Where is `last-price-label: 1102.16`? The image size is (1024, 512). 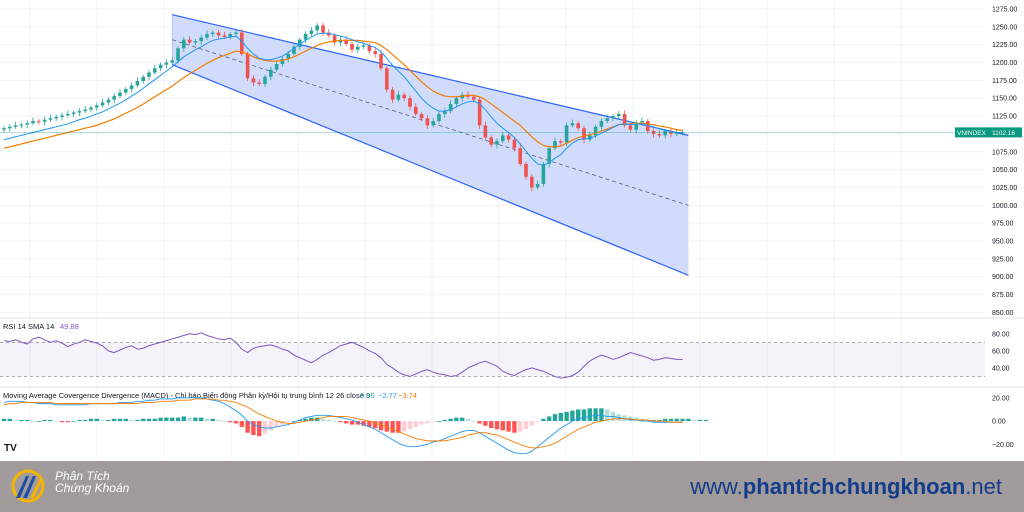
last-price-label: 1102.16 is located at coordinates (1003, 133).